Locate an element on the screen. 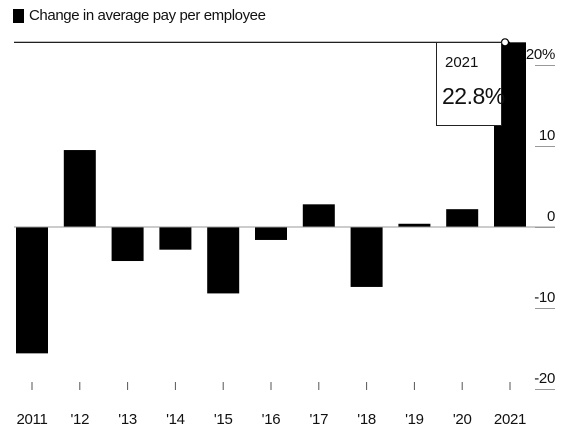 The height and width of the screenshot is (445, 576). x-tick-label: 2011 is located at coordinates (31, 419).